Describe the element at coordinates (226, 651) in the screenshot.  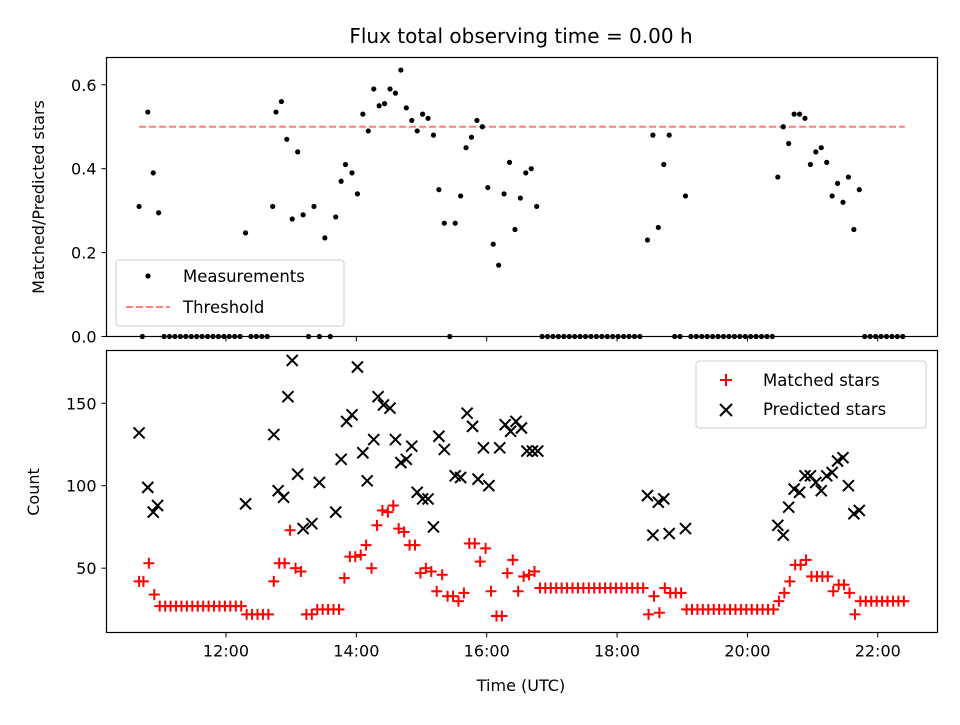
I see `x-tick-label: 12:00` at that location.